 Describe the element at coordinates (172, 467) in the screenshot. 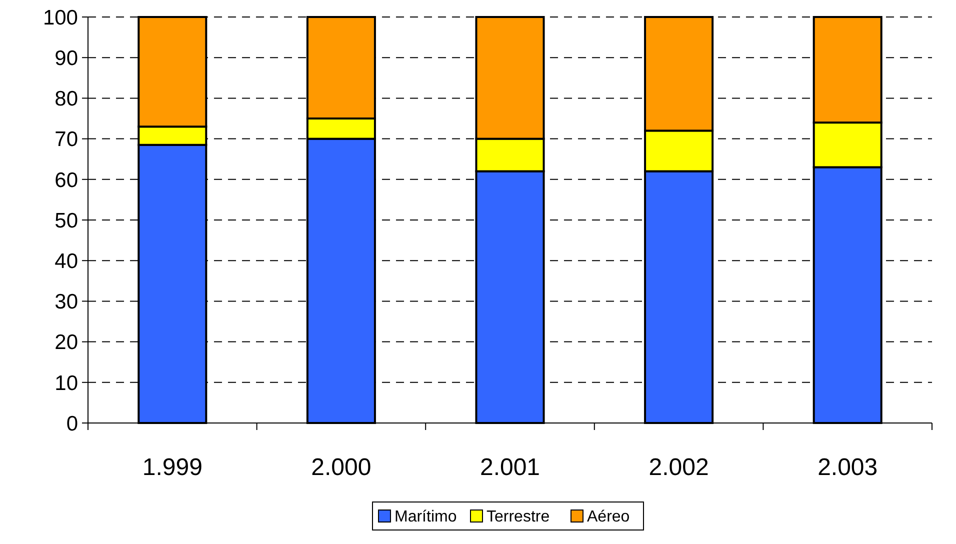

I see `x-tick-label: 1.999` at that location.